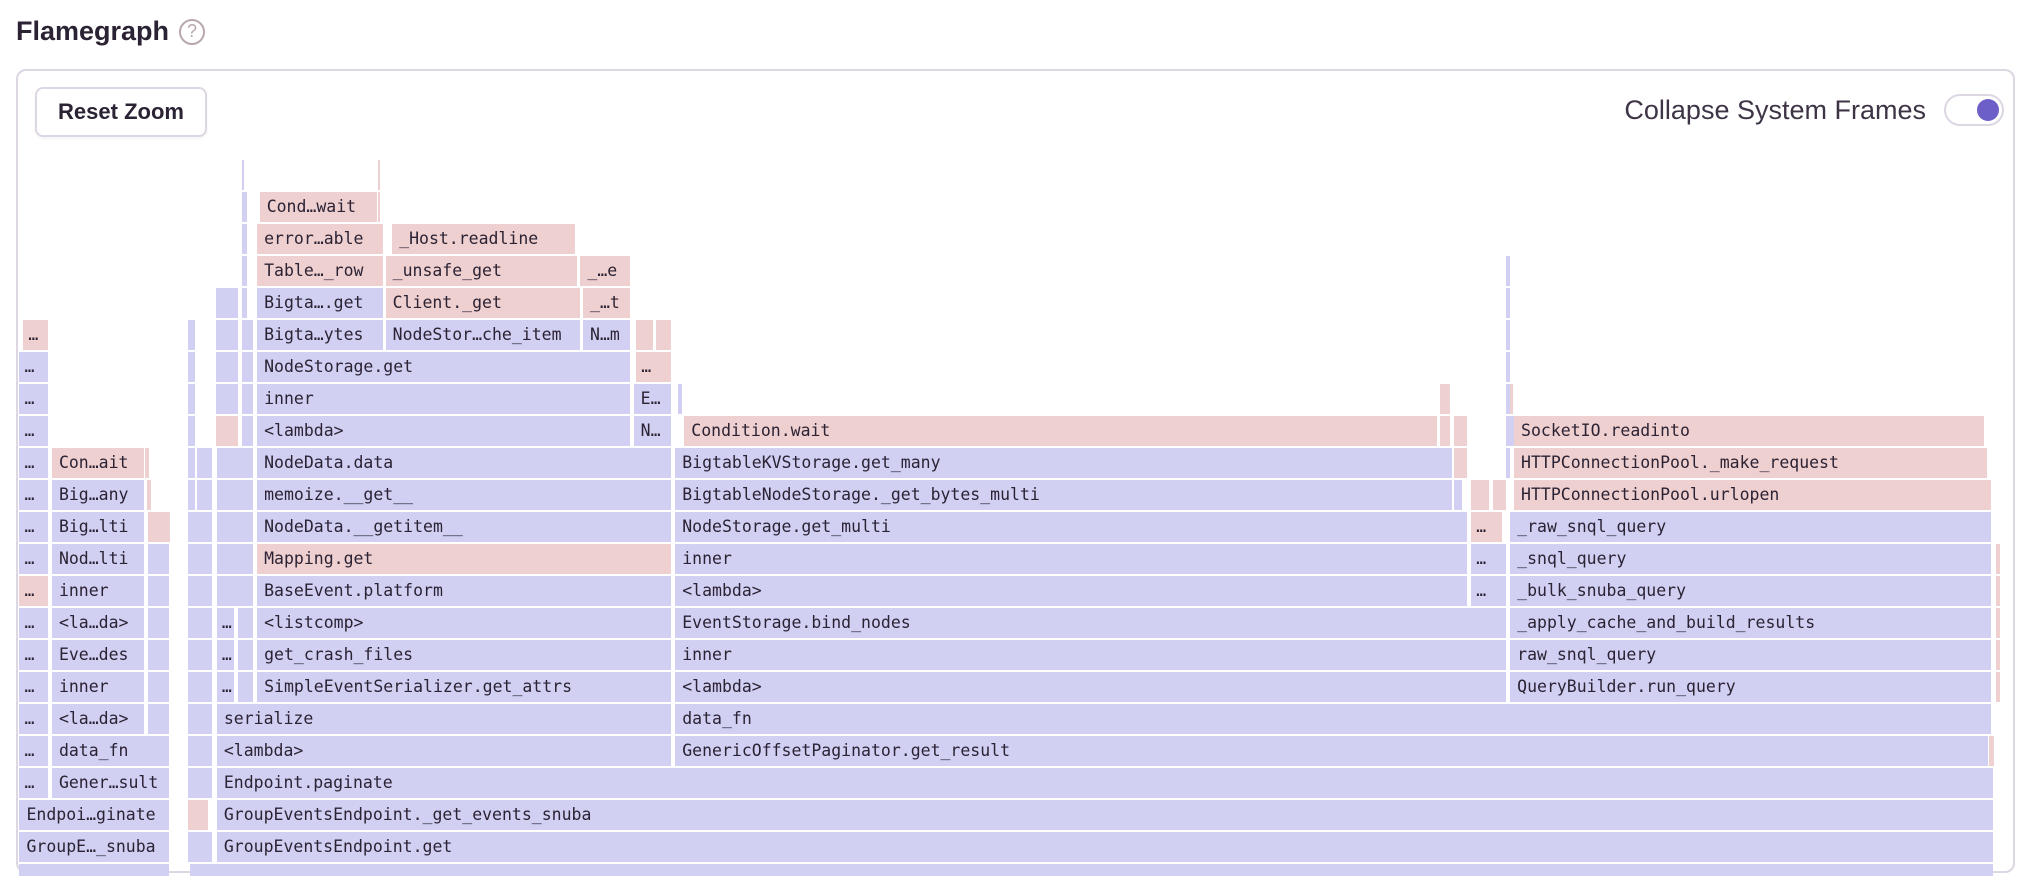 Image resolution: width=2036 pixels, height=888 pixels. I want to click on flame-frame: SocketIO.readinto, so click(1749, 431).